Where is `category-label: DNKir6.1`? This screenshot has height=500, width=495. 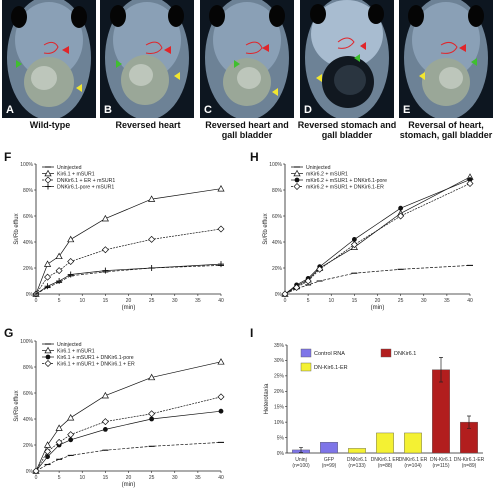
category-label: DNKir6.1 is located at coordinates (357, 460).